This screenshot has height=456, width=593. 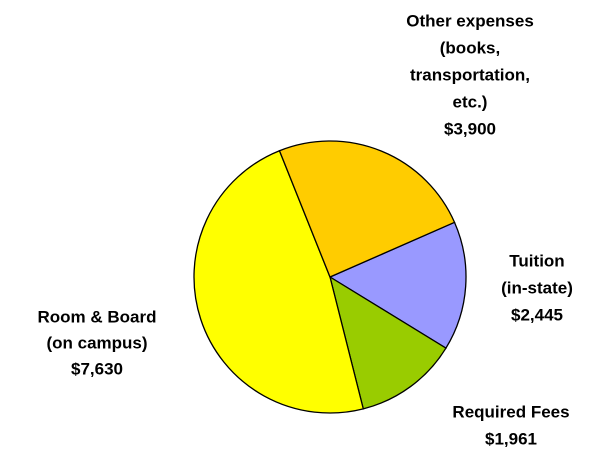 I want to click on slice-label: Other expenses, so click(x=470, y=20).